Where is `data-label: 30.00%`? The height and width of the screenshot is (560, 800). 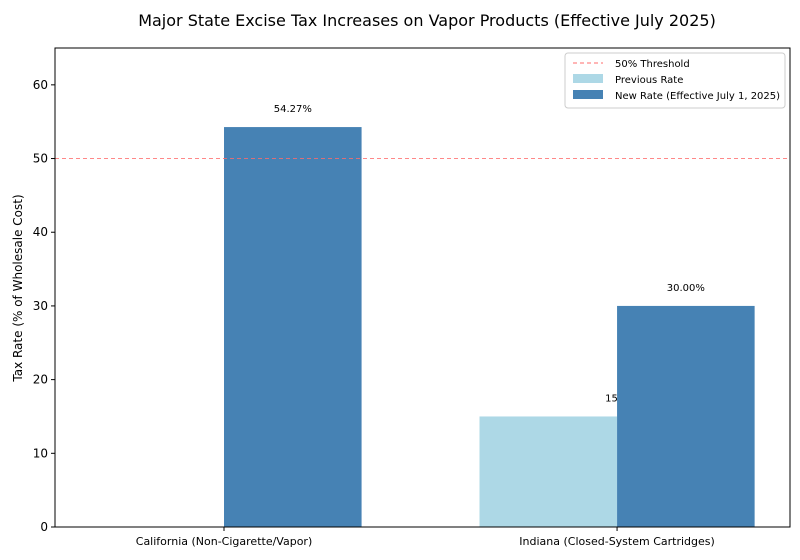
data-label: 30.00% is located at coordinates (686, 288).